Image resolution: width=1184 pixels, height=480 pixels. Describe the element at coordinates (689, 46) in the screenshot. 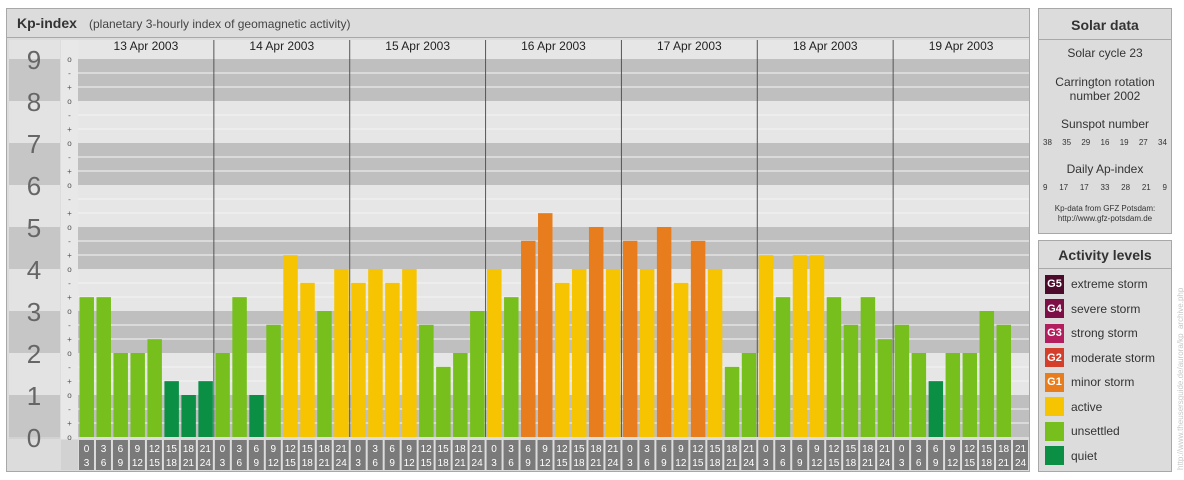

I see `day-label: 17 Apr 2003` at that location.